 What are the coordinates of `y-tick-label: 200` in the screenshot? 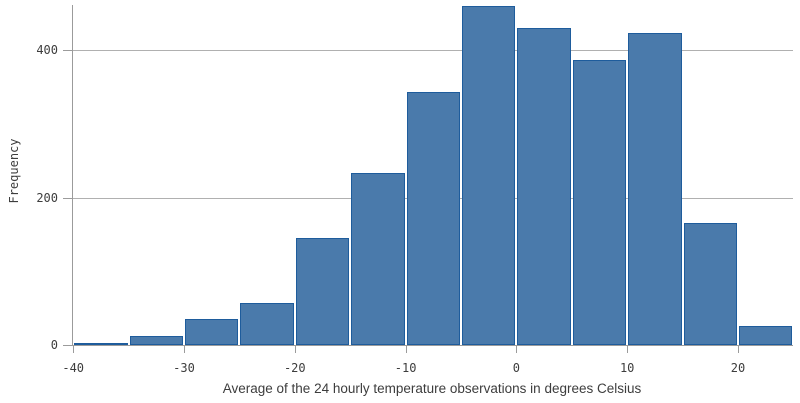 It's located at (47, 197).